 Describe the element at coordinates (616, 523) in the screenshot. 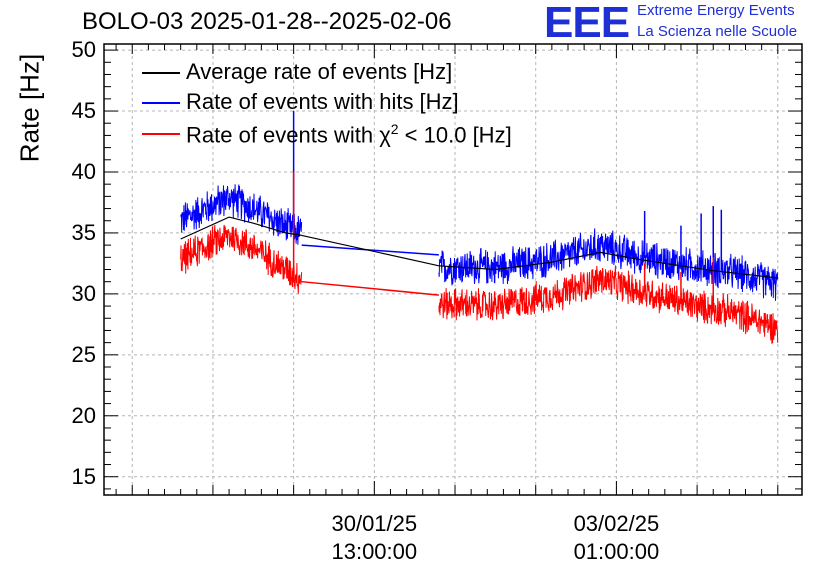

I see `x-tick-label-date: 03/02/25` at that location.